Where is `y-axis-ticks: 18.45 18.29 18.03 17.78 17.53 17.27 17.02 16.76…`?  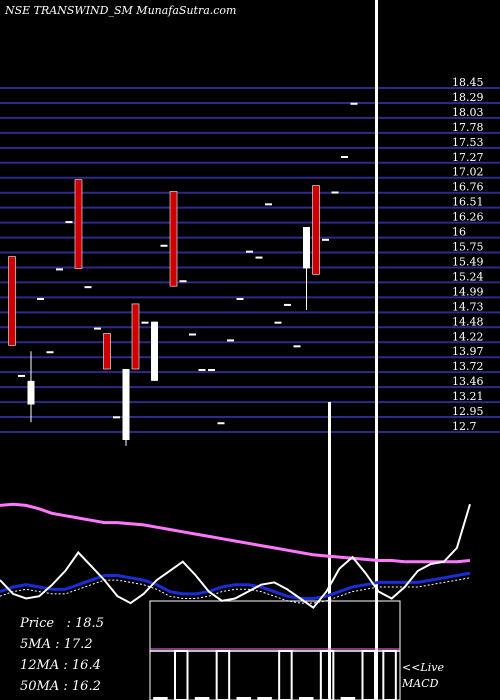 y-axis-ticks: 18.45 18.29 18.03 17.78 17.53 17.27 17.02 16.76… is located at coordinates (468, 254).